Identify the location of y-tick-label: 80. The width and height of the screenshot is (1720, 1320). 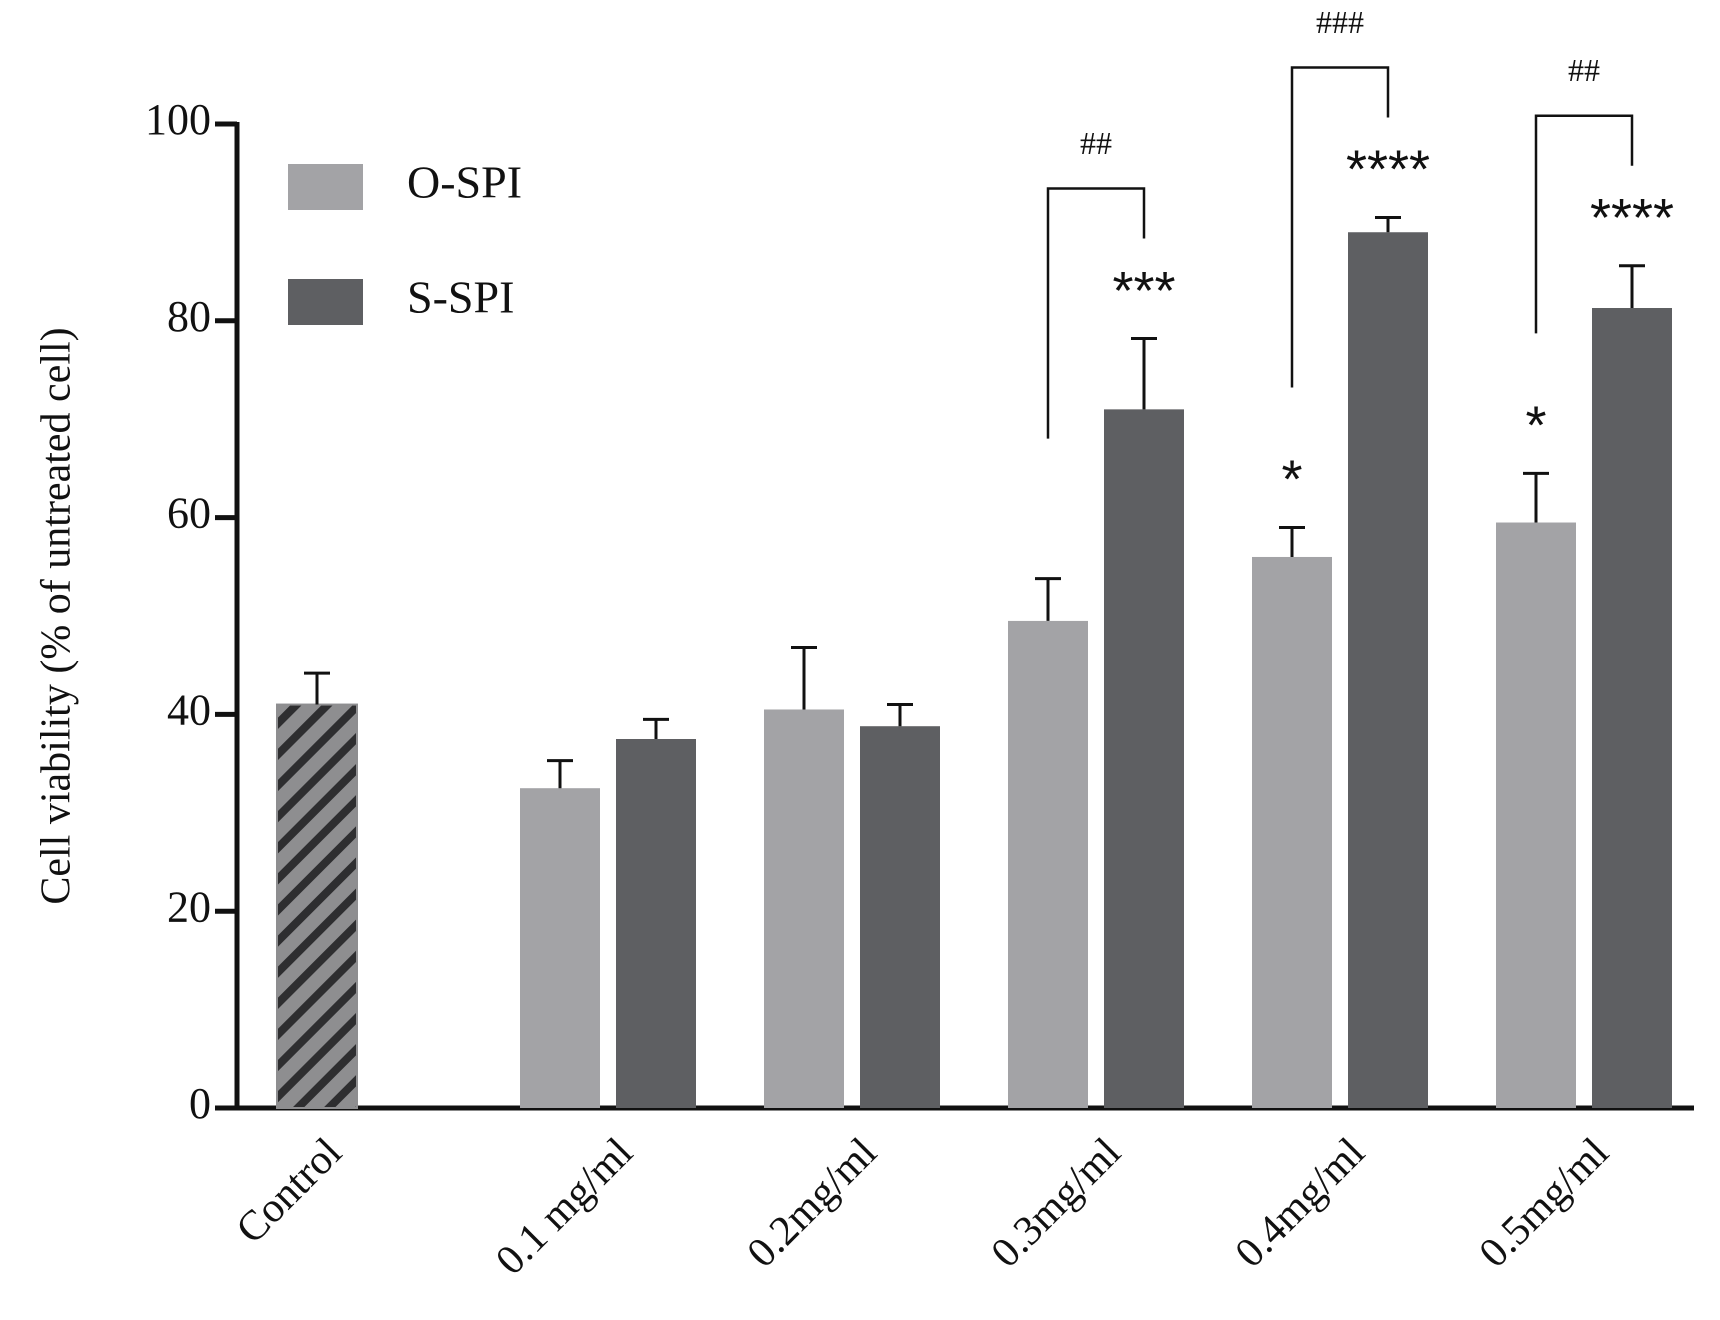
(189, 316).